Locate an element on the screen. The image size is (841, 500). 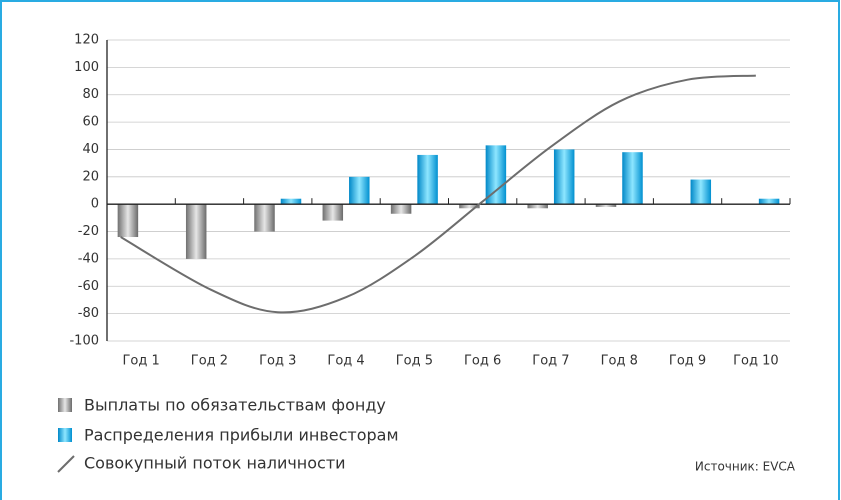
x-tick-label: Год 8 is located at coordinates (619, 361).